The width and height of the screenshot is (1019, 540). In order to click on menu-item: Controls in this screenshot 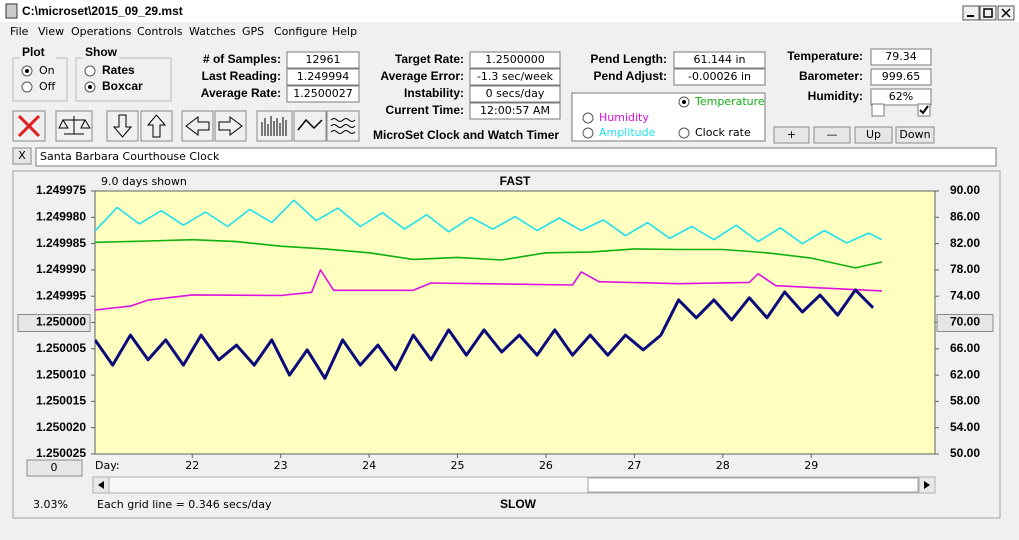, I will do `click(160, 31)`.